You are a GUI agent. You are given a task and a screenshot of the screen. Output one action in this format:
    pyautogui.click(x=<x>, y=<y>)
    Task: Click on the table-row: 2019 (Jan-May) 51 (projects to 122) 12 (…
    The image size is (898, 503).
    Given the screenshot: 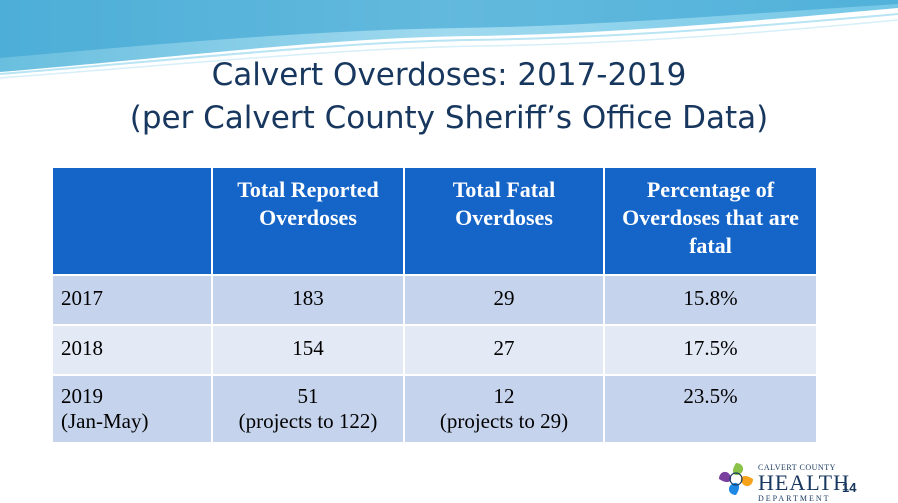 What is the action you would take?
    pyautogui.click(x=434, y=409)
    